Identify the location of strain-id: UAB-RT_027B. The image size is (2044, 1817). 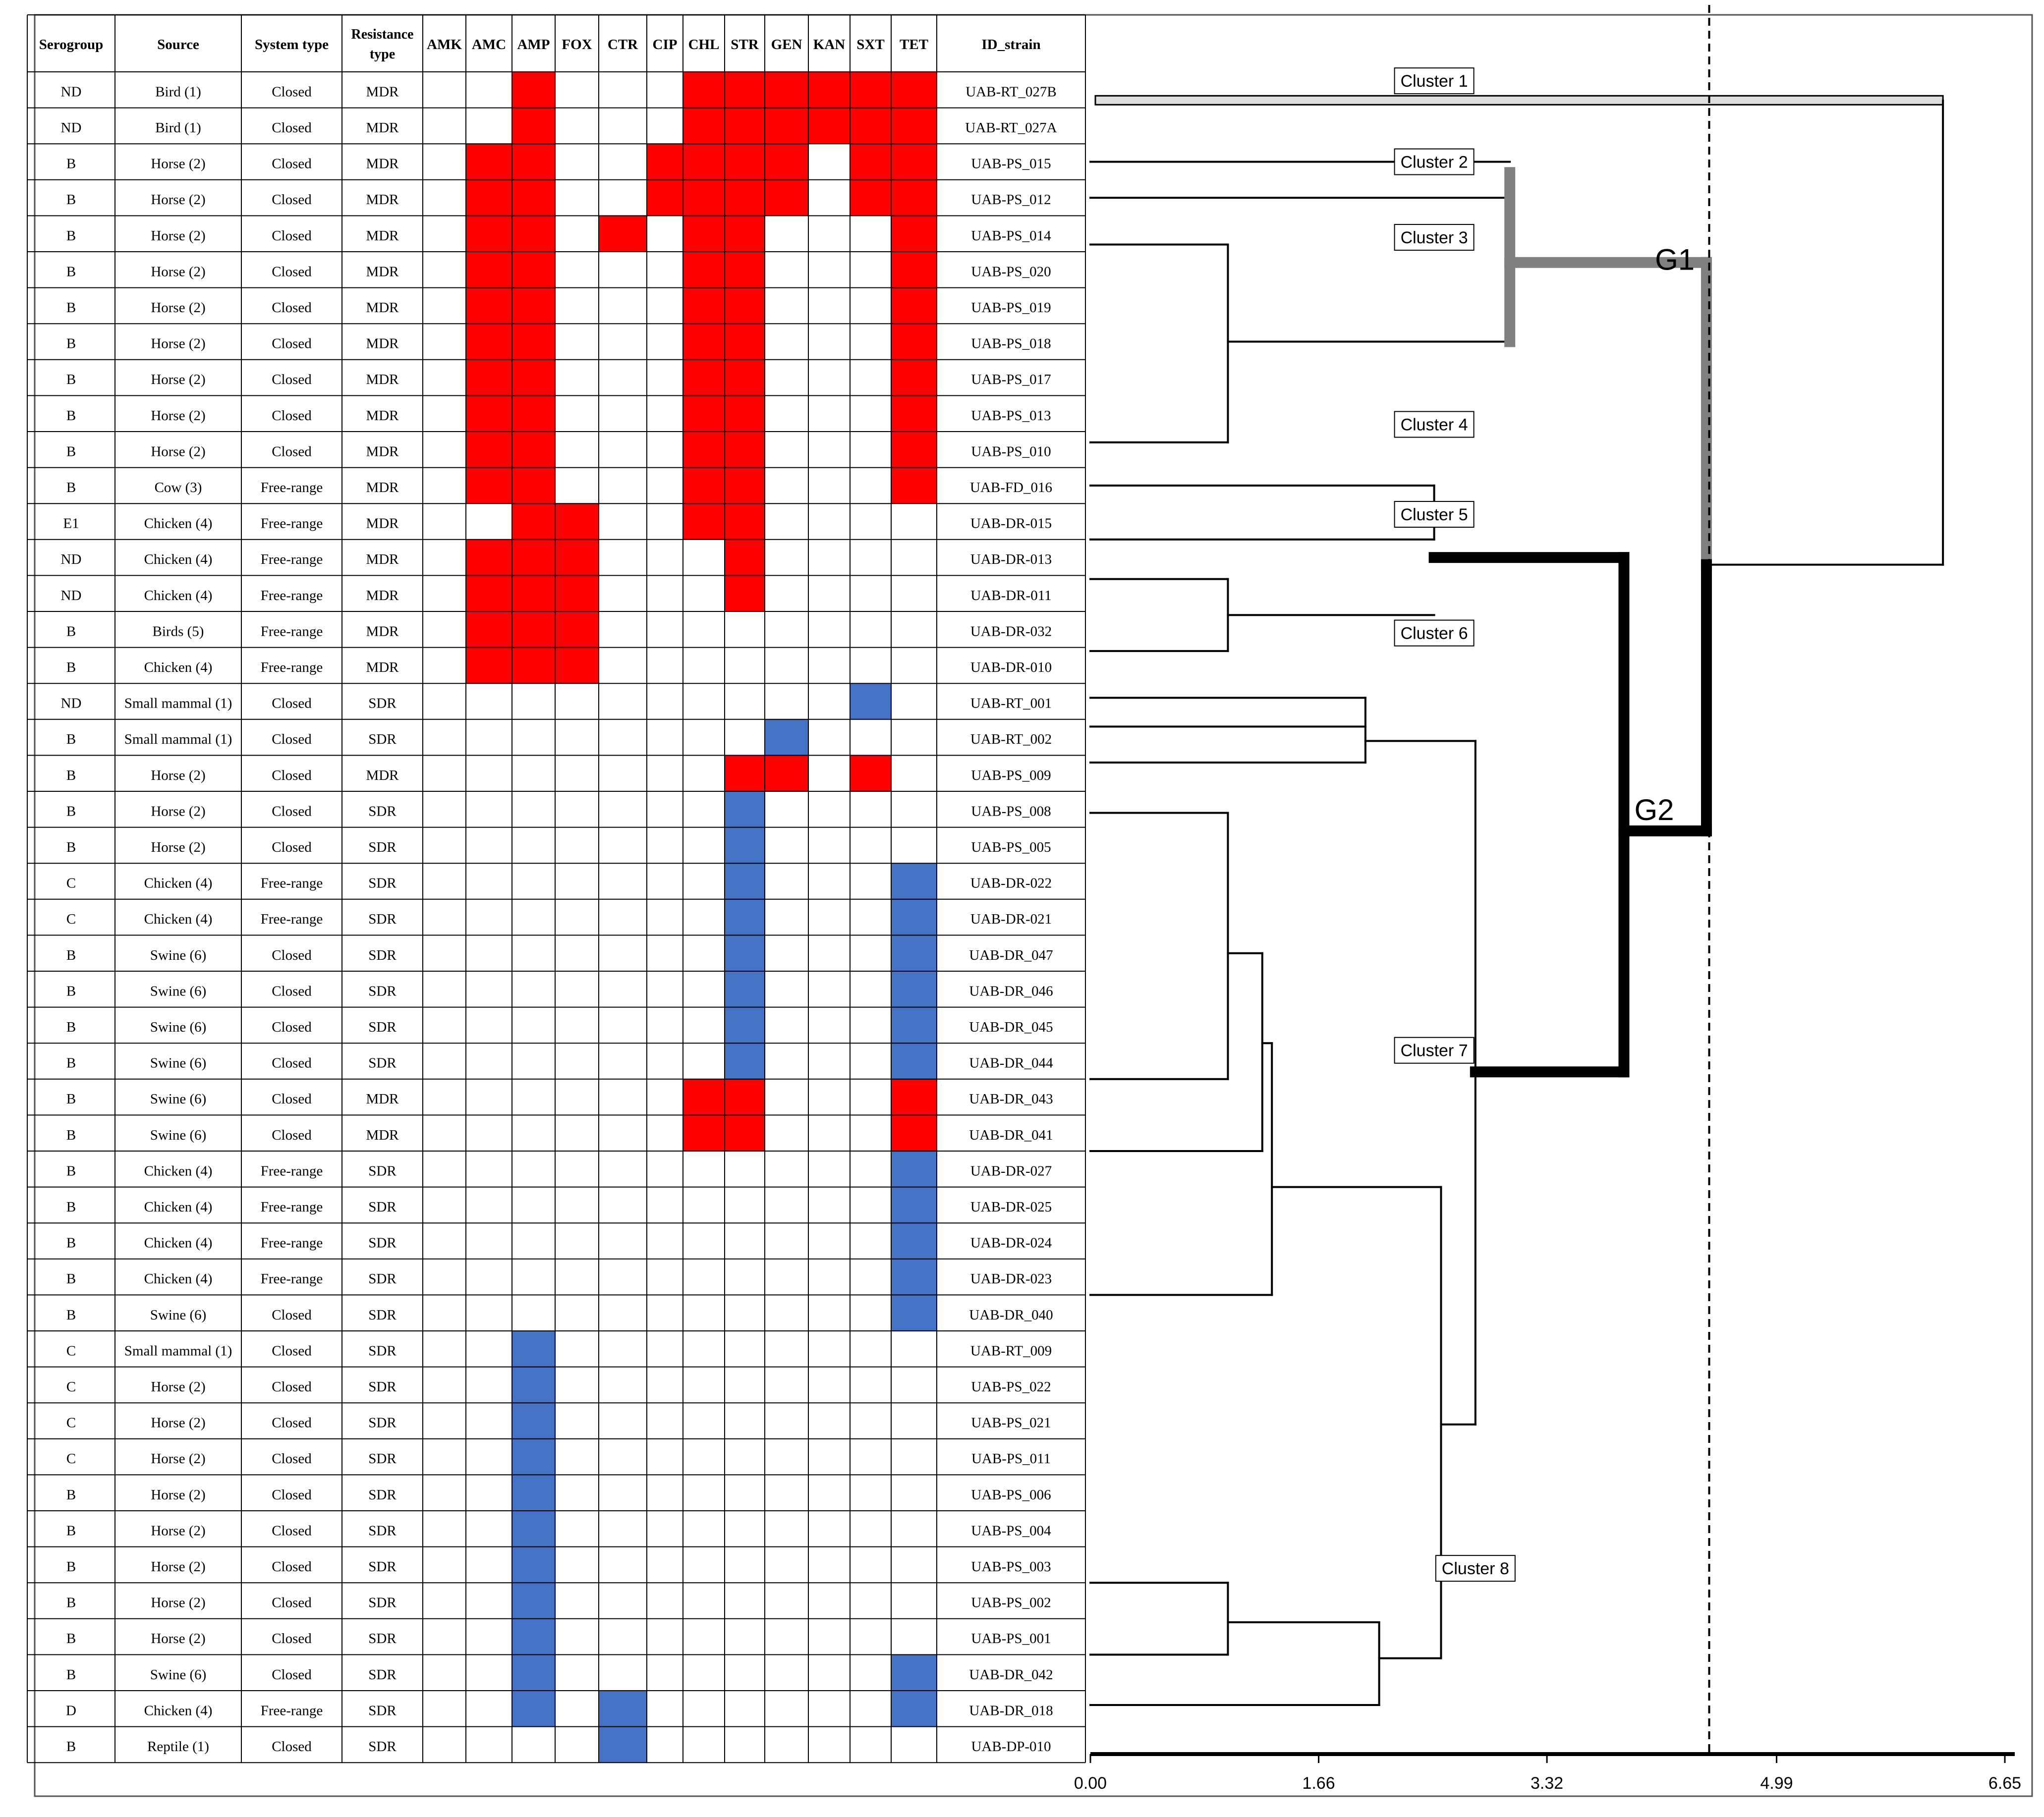
(1011, 92).